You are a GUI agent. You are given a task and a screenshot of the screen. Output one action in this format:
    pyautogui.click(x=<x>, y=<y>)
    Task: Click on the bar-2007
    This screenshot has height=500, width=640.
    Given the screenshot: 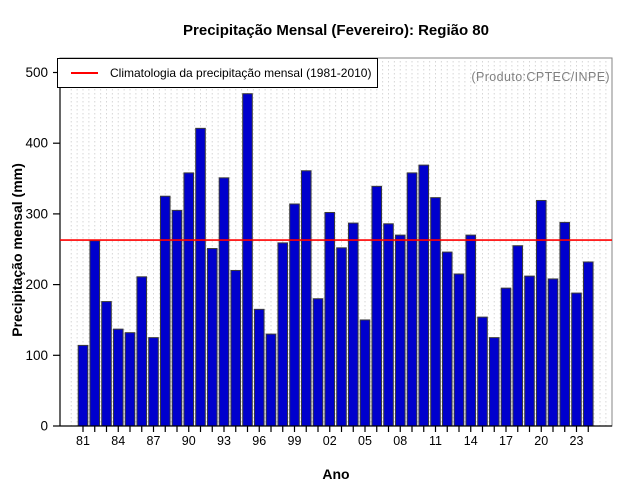 What is the action you would take?
    pyautogui.click(x=388, y=325)
    